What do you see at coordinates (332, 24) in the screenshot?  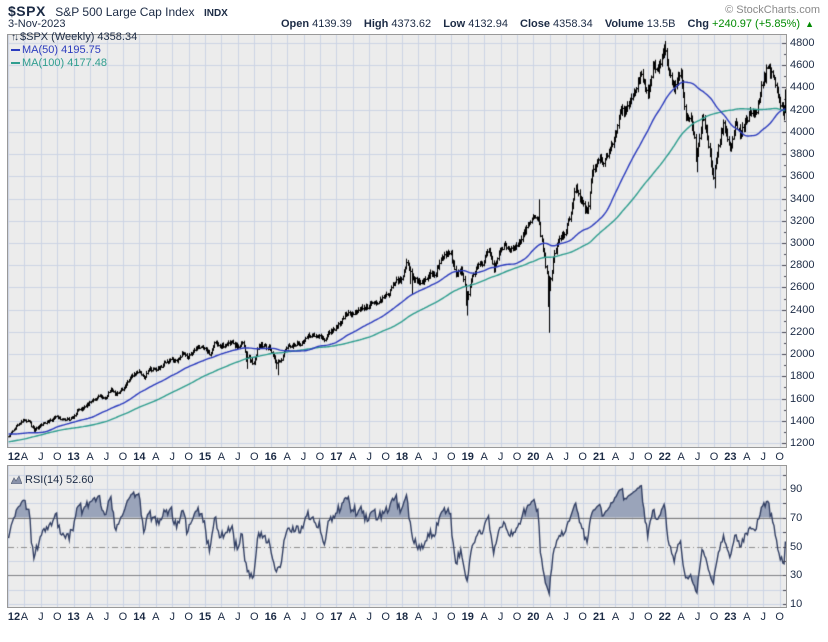 I see `open-value: 4139.39` at bounding box center [332, 24].